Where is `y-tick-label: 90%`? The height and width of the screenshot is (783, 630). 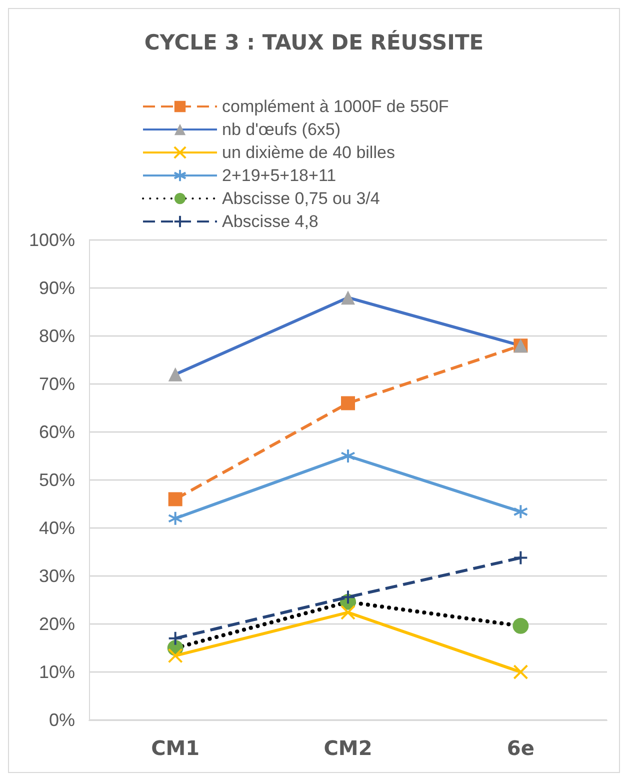
y-tick-label: 90% is located at coordinates (56, 288).